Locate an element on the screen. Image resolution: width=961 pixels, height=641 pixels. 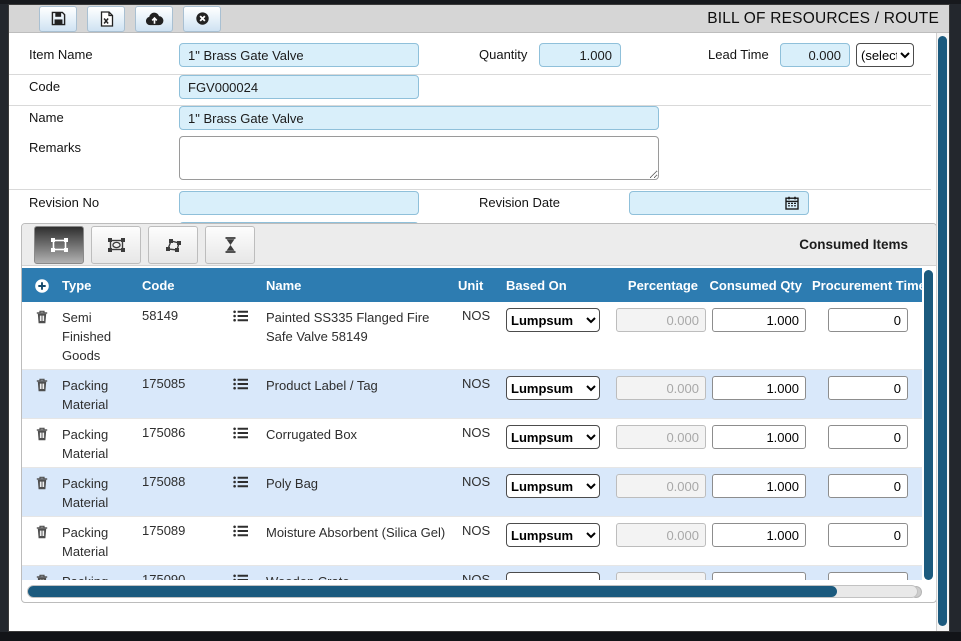
revision-date-input is located at coordinates (719, 203).